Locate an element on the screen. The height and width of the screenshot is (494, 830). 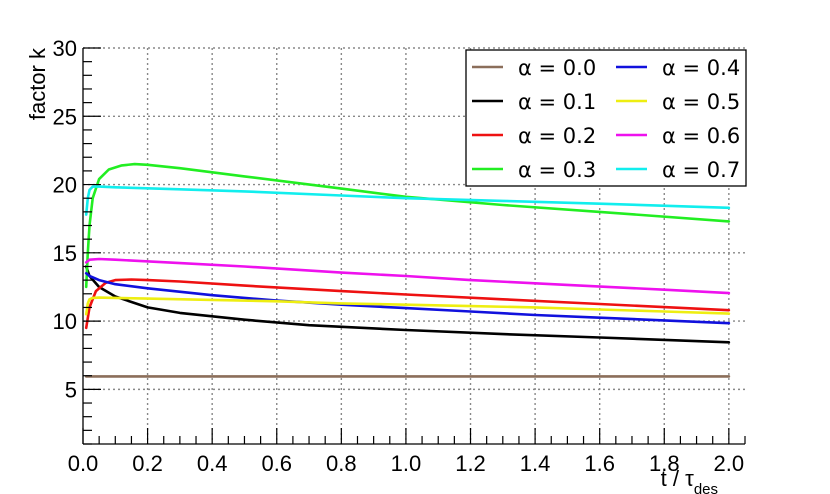
legend-label: α = 0.1 is located at coordinates (557, 102).